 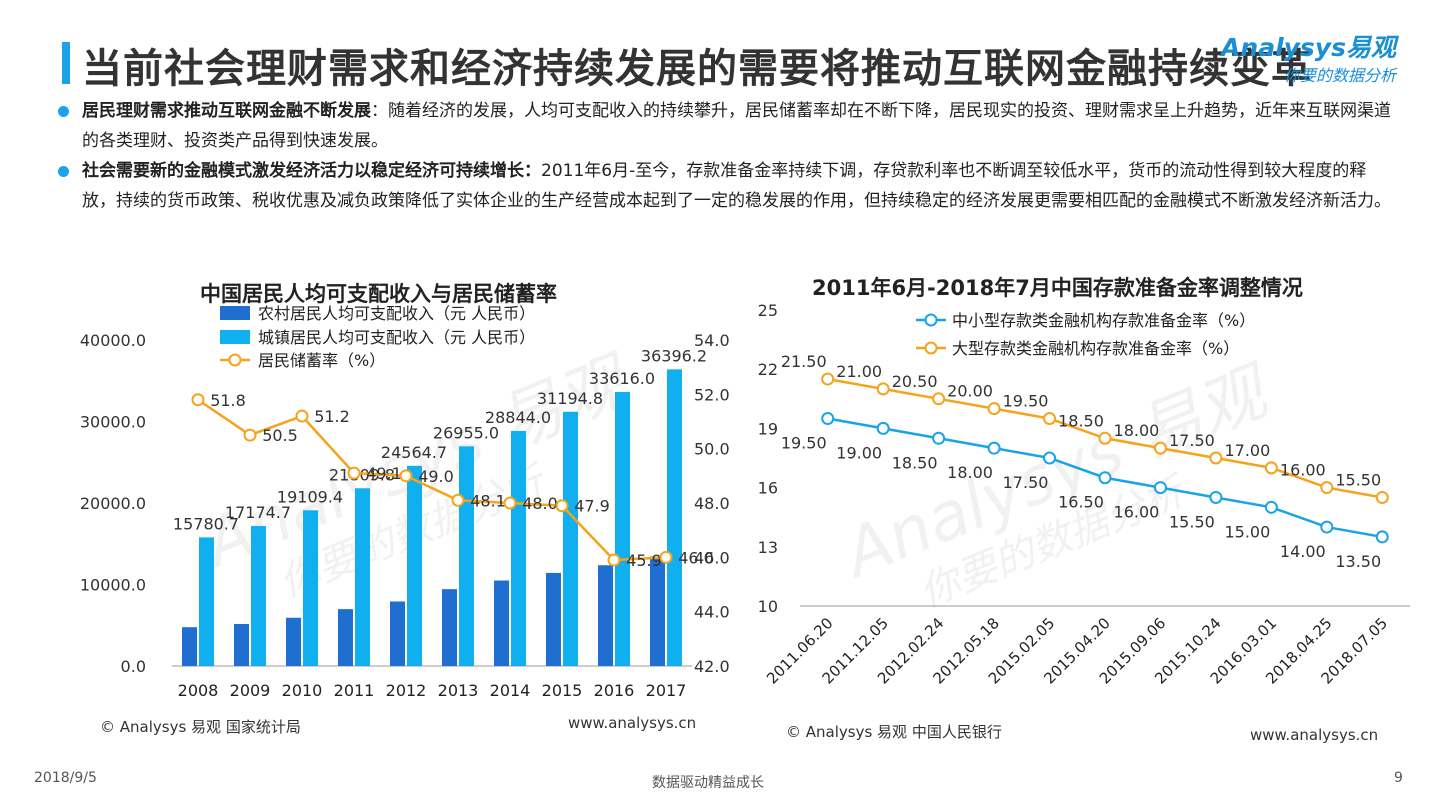 What do you see at coordinates (458, 690) in the screenshot?
I see `x-tick-label: 2013` at bounding box center [458, 690].